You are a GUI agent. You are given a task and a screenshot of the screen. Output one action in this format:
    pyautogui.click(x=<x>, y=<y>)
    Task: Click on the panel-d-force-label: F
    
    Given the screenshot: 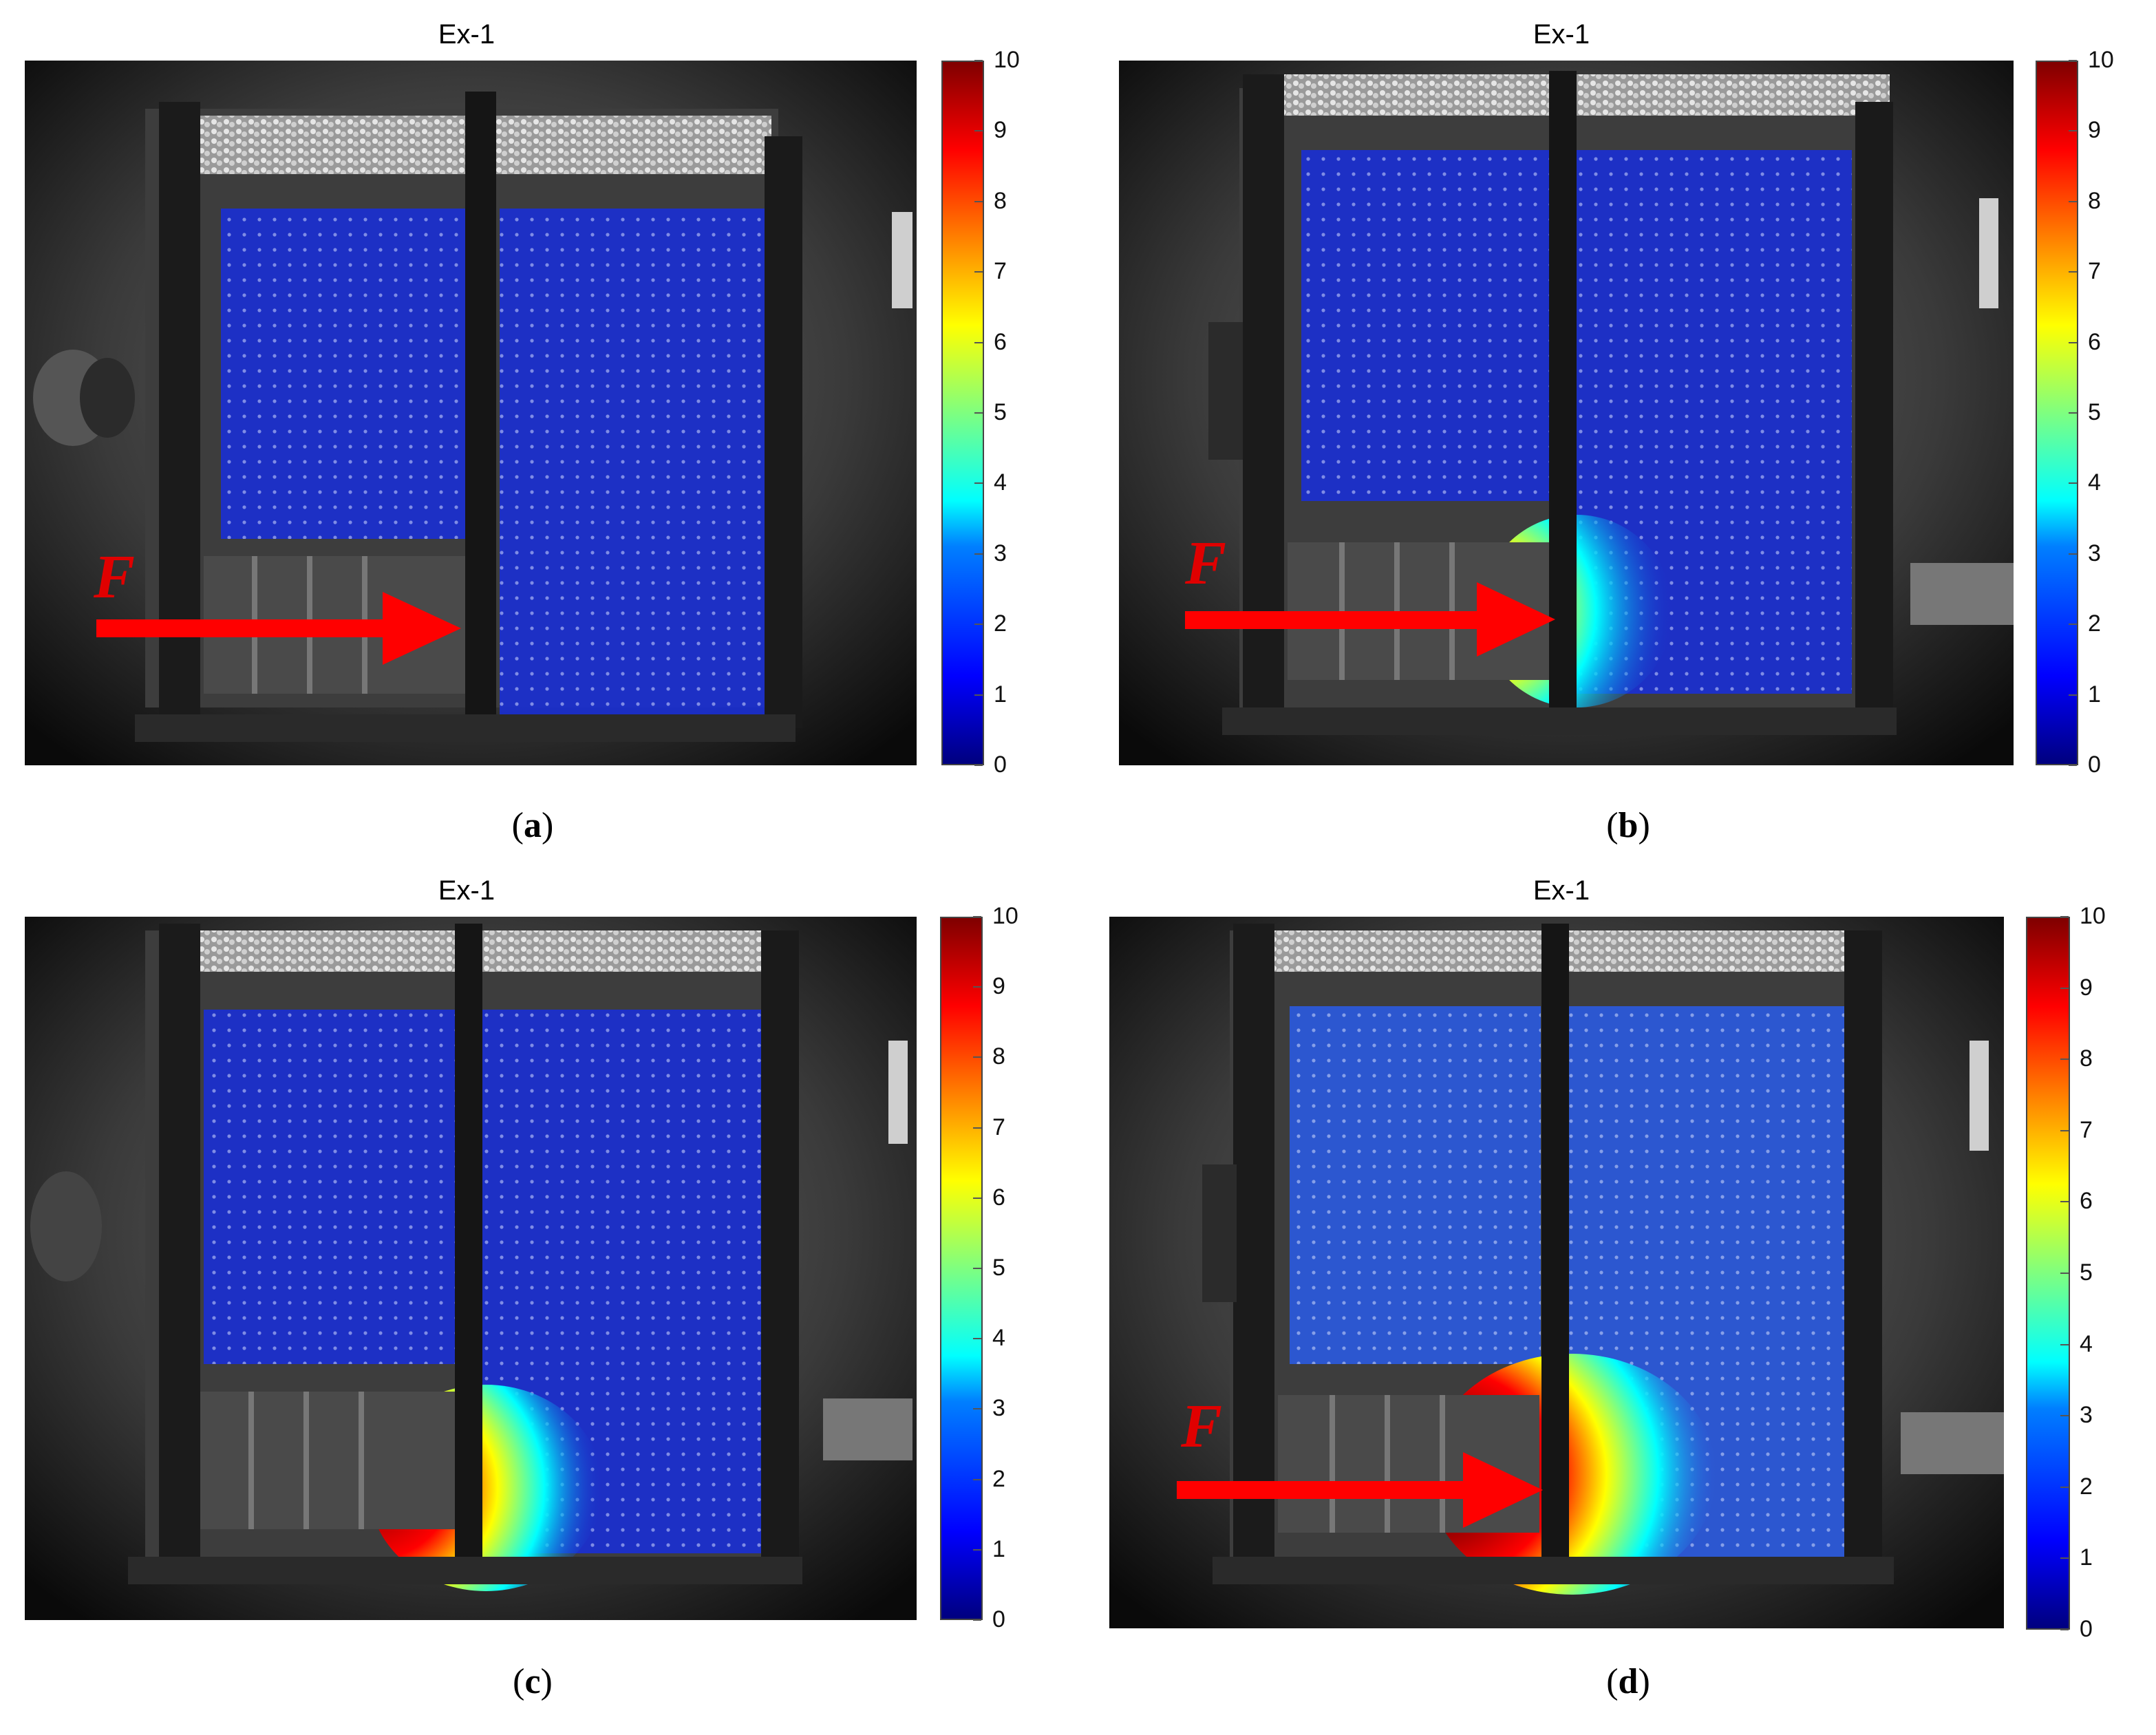 What is the action you would take?
    pyautogui.click(x=1201, y=1426)
    